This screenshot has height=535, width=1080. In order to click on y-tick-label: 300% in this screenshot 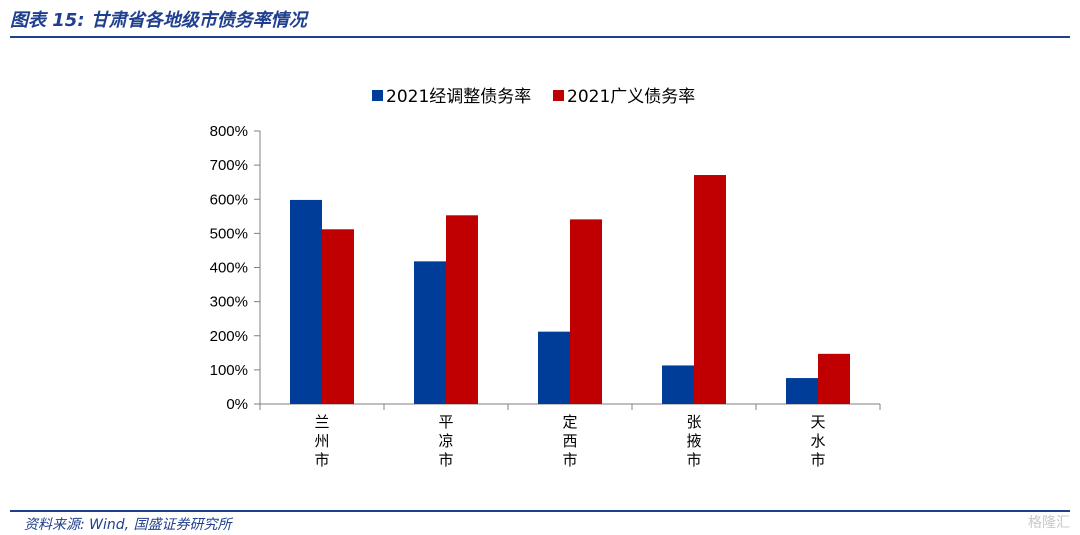, I will do `click(229, 302)`.